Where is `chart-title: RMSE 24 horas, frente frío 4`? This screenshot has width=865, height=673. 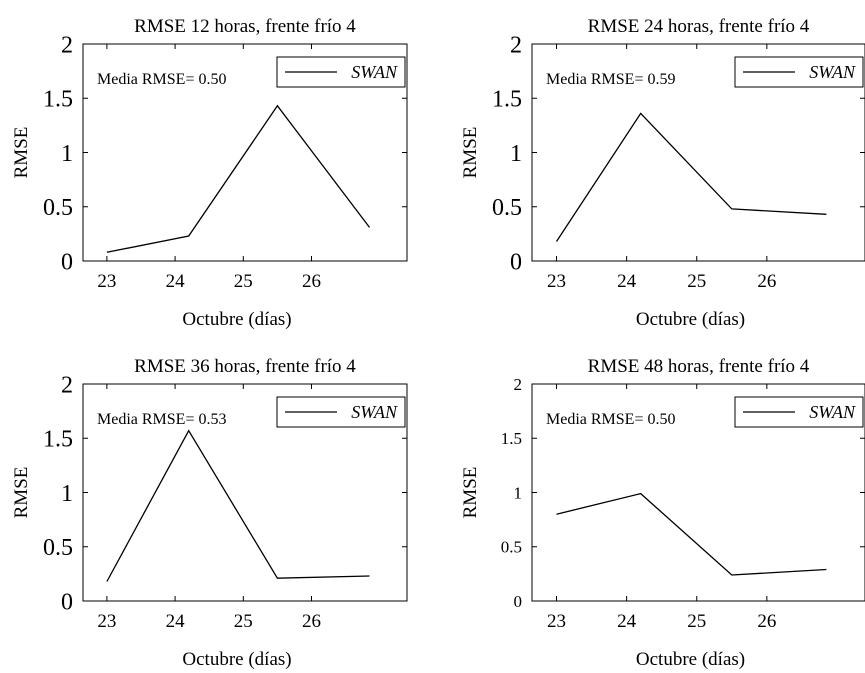 chart-title: RMSE 24 horas, frente frío 4 is located at coordinates (699, 26).